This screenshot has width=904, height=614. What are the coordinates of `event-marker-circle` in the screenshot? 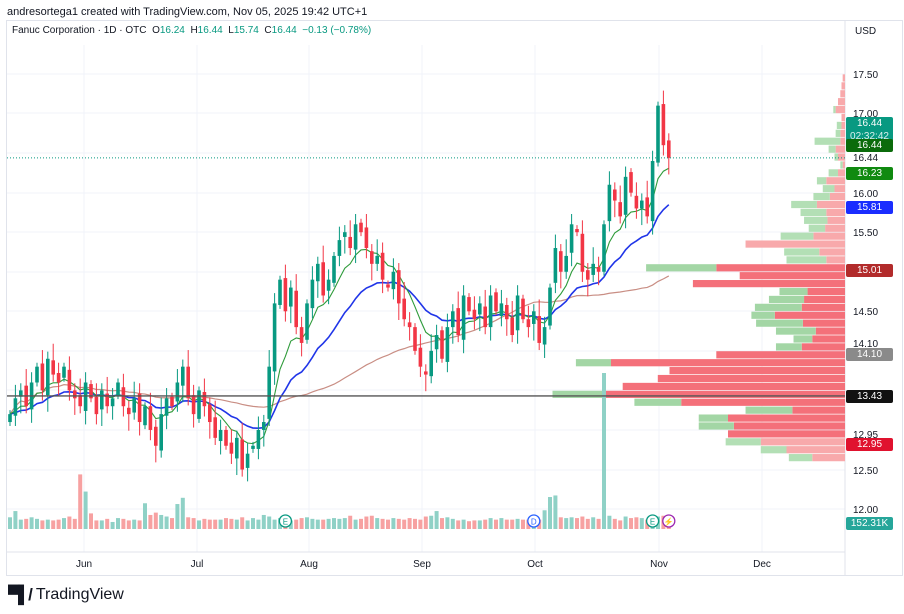 It's located at (285, 521).